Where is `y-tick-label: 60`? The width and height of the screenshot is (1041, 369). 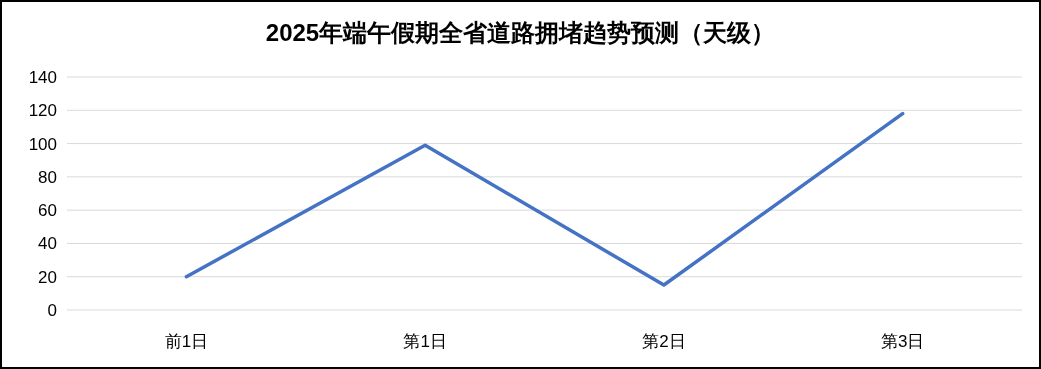 y-tick-label: 60 is located at coordinates (47, 211).